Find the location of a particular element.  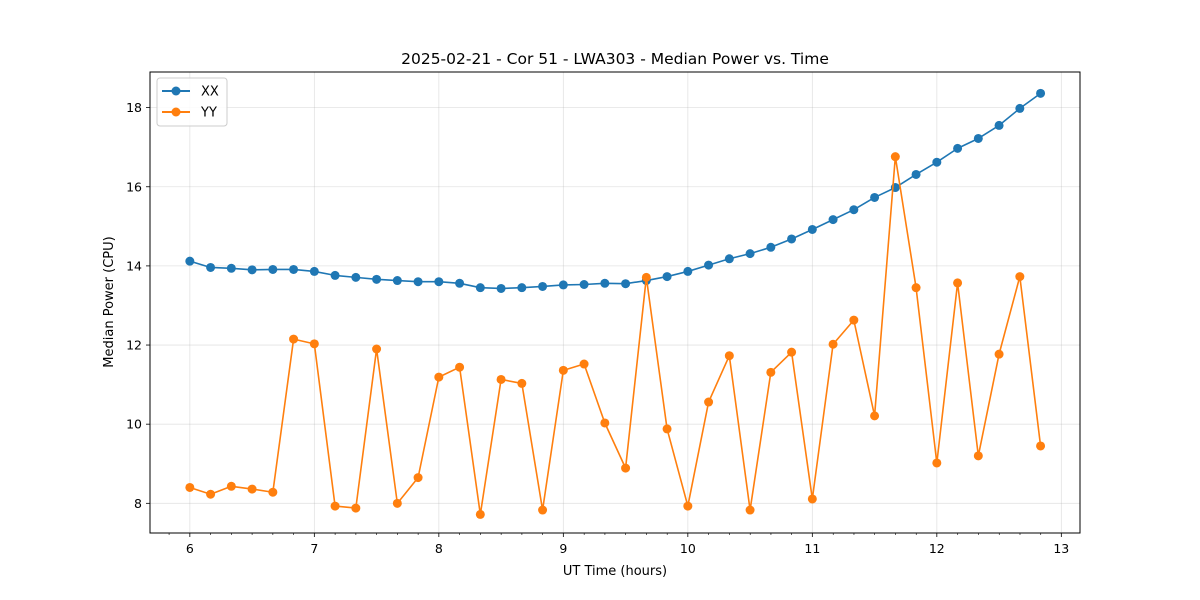

y-tick-label: 14 is located at coordinates (134, 265).